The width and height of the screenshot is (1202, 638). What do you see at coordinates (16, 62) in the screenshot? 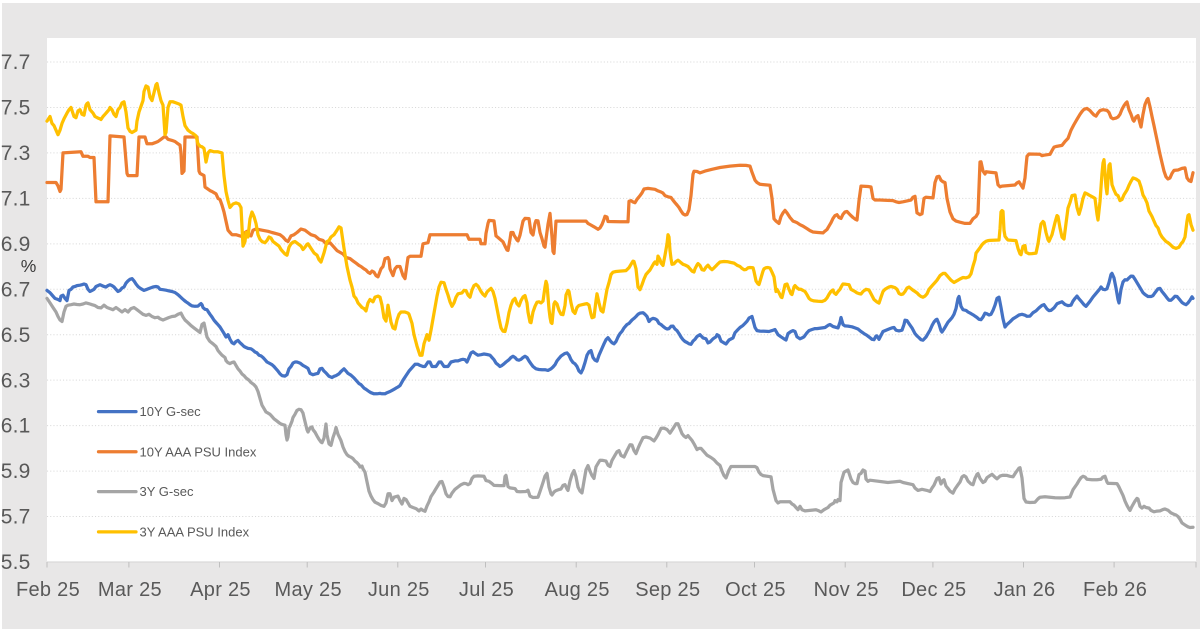
I see `svg-text: 7.7` at bounding box center [16, 62].